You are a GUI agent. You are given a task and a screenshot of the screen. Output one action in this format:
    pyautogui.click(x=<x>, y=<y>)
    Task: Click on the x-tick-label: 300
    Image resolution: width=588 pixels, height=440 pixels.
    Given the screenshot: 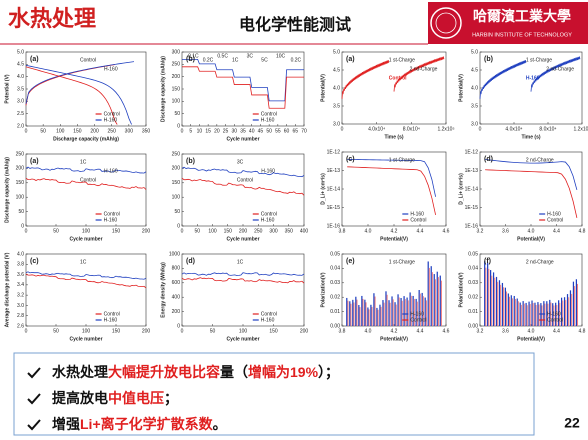 What is the action you would take?
    pyautogui.click(x=273, y=231)
    